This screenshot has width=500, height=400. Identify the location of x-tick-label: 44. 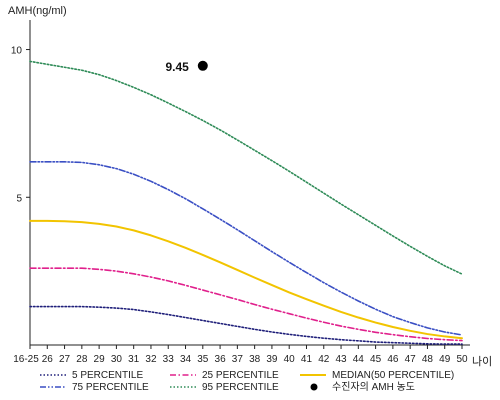
(359, 359).